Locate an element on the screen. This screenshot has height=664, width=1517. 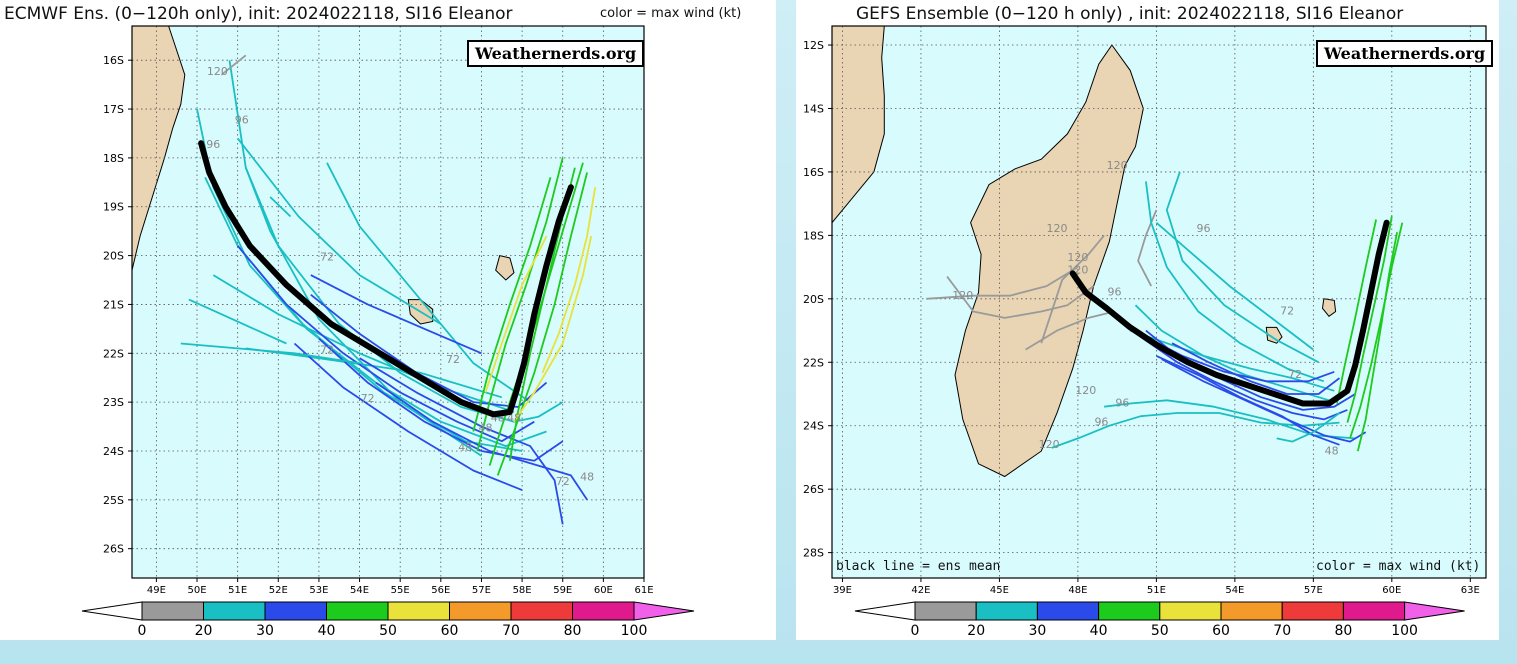
right-scale-label: 80 is located at coordinates (1343, 631).